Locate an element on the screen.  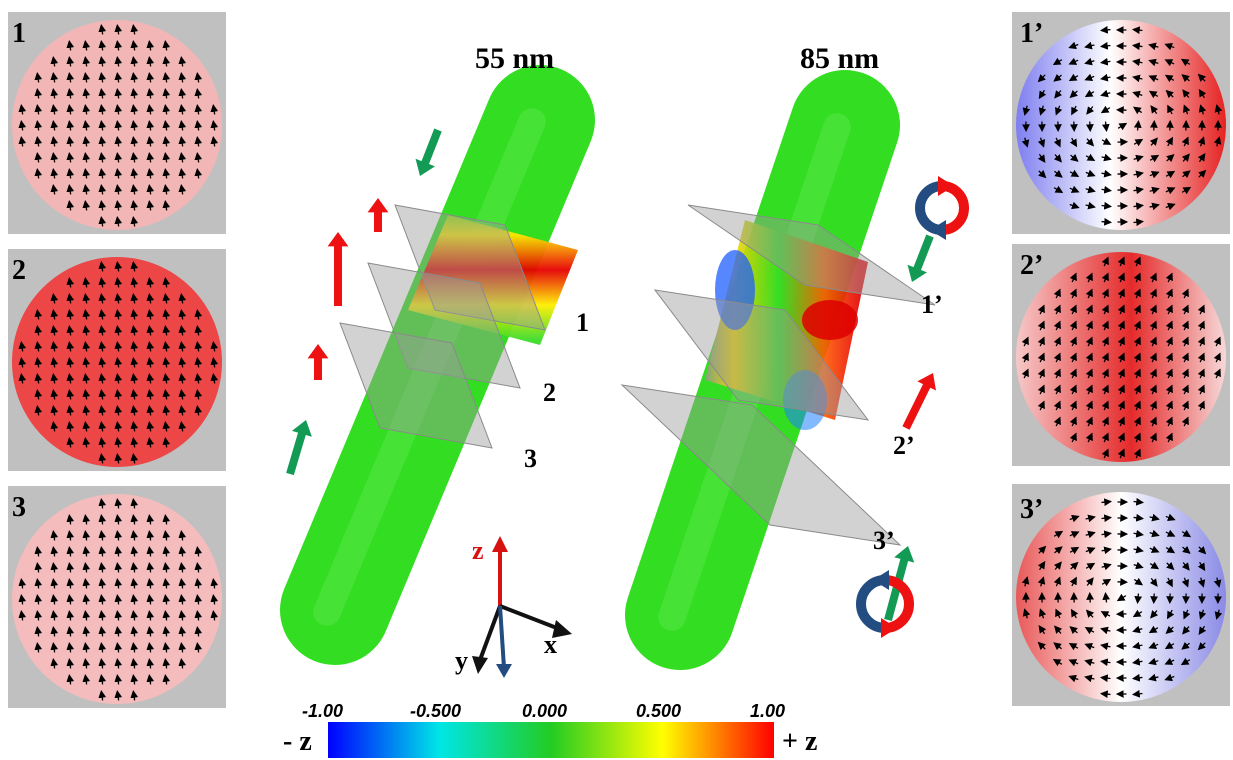
slice-plane-1p is located at coordinates (811, 255).